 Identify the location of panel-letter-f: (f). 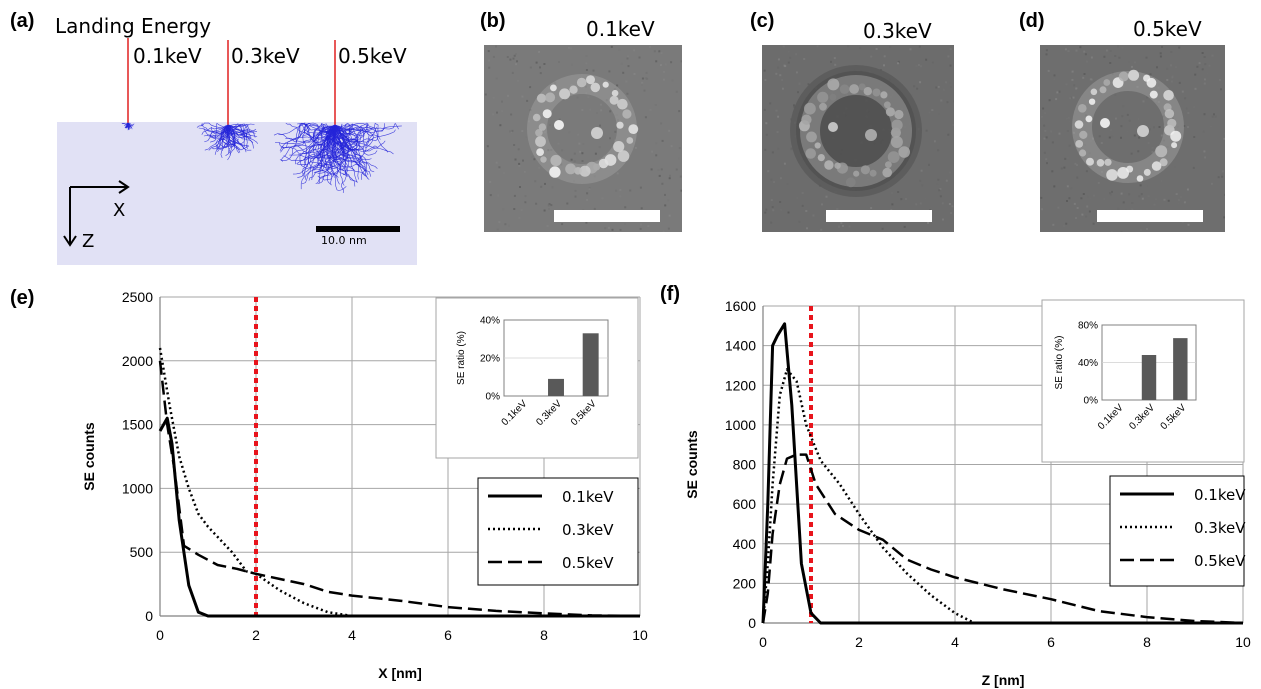
(670, 294).